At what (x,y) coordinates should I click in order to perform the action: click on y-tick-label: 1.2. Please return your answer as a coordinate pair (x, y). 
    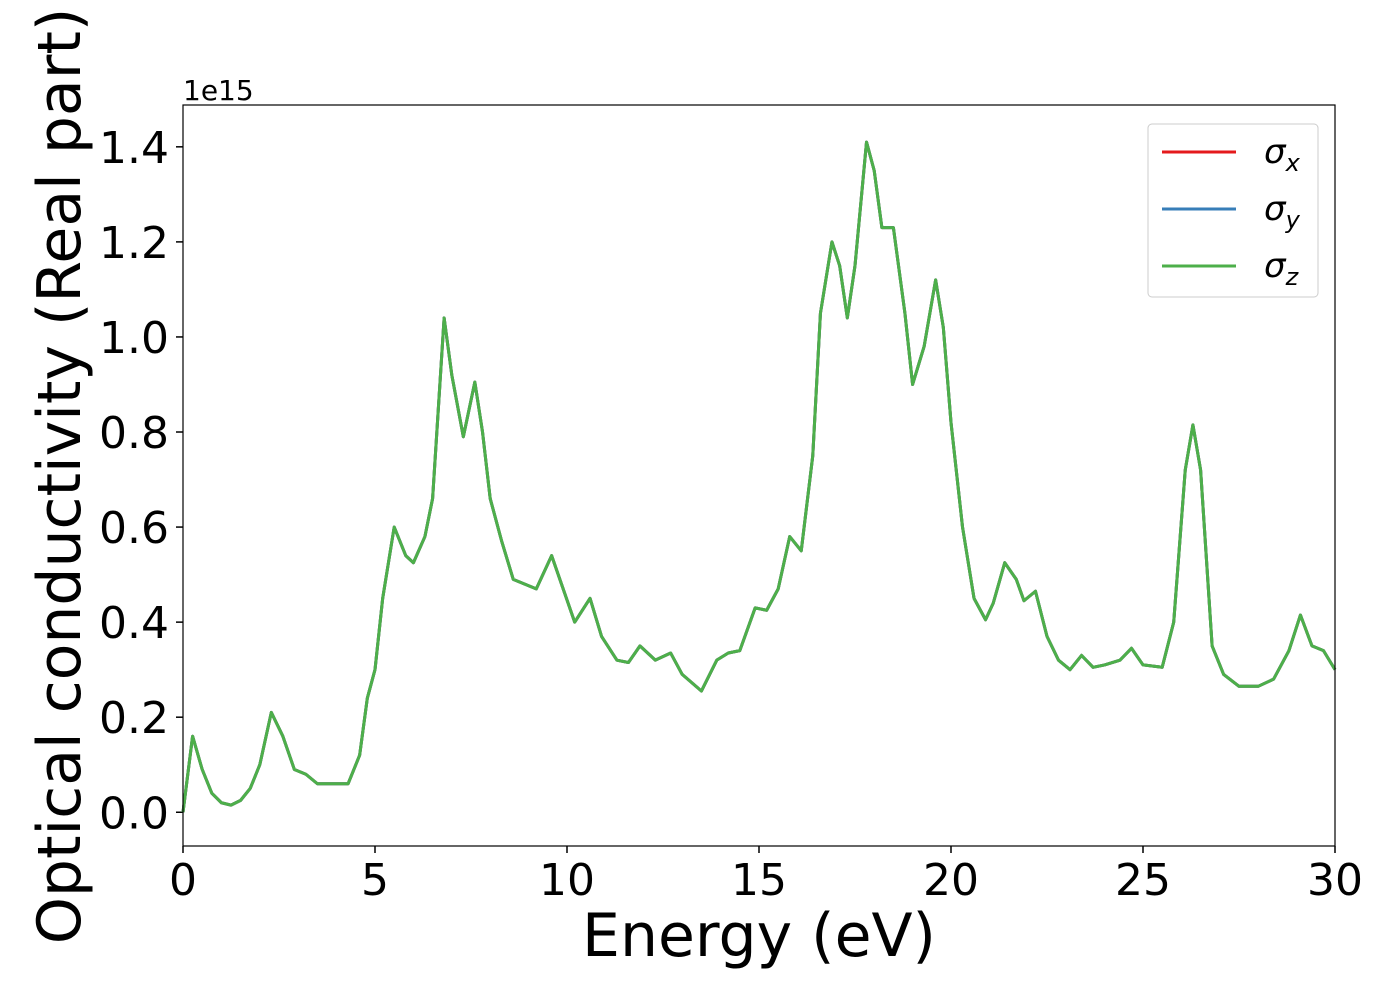
    Looking at the image, I should click on (134, 243).